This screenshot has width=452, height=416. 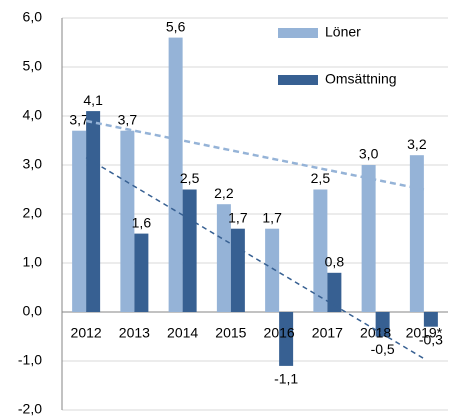 What do you see at coordinates (33, 311) in the screenshot?
I see `y-tick-label: 0,0` at bounding box center [33, 311].